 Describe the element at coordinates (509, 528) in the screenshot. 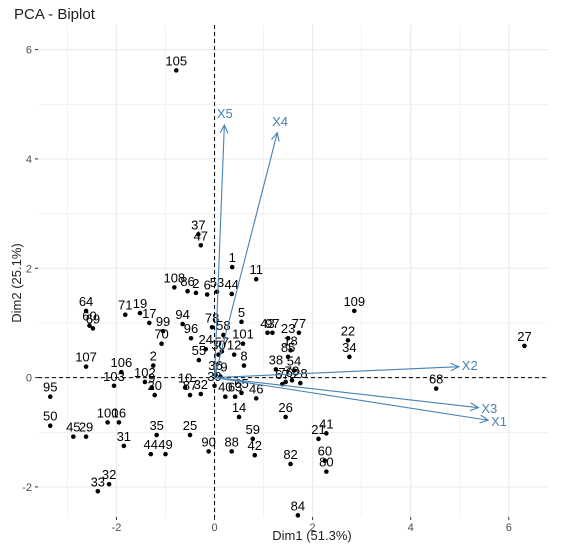

I see `x-tick-label: 6` at that location.